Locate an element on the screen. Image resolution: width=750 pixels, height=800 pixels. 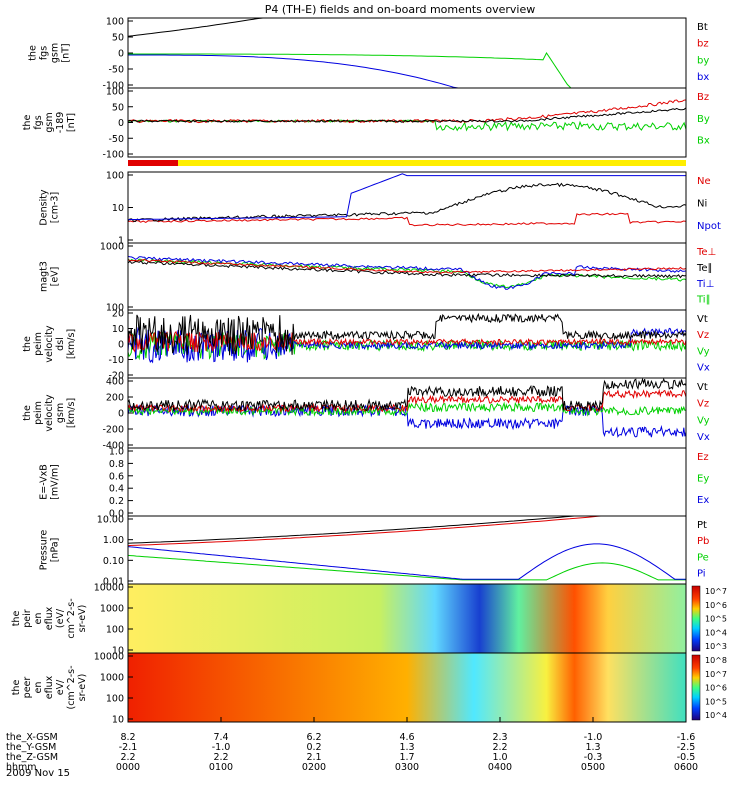
y-tick-label: -10 is located at coordinates (116, 360).